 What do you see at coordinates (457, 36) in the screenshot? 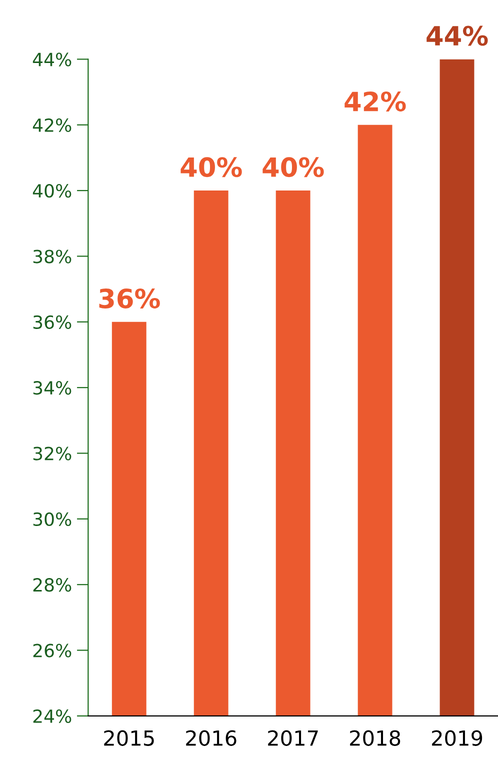
I see `data-label: 44%` at bounding box center [457, 36].